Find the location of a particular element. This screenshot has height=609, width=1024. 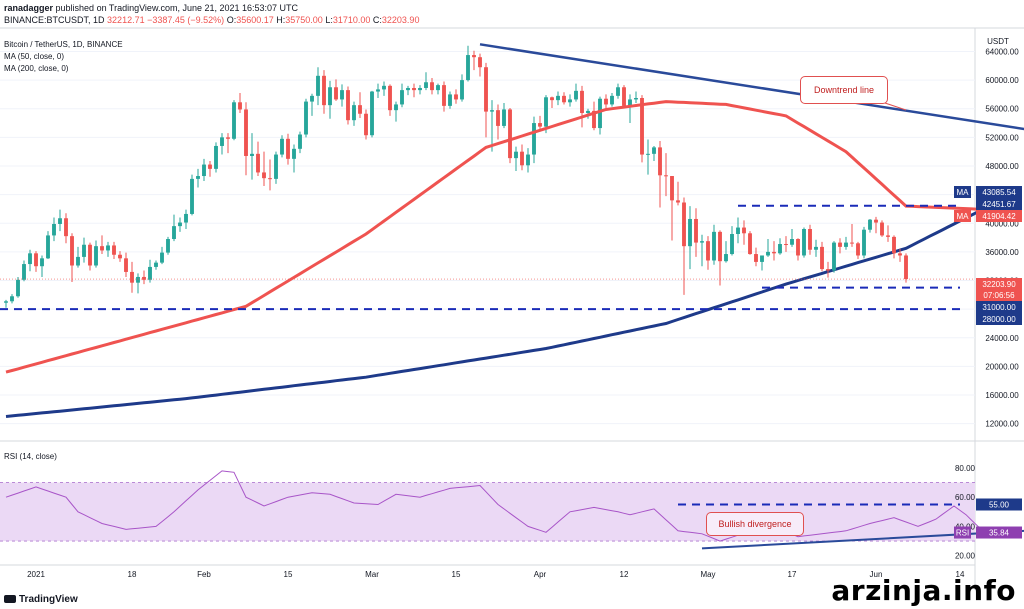

tradingview-logo: TradingView is located at coordinates (41, 599).